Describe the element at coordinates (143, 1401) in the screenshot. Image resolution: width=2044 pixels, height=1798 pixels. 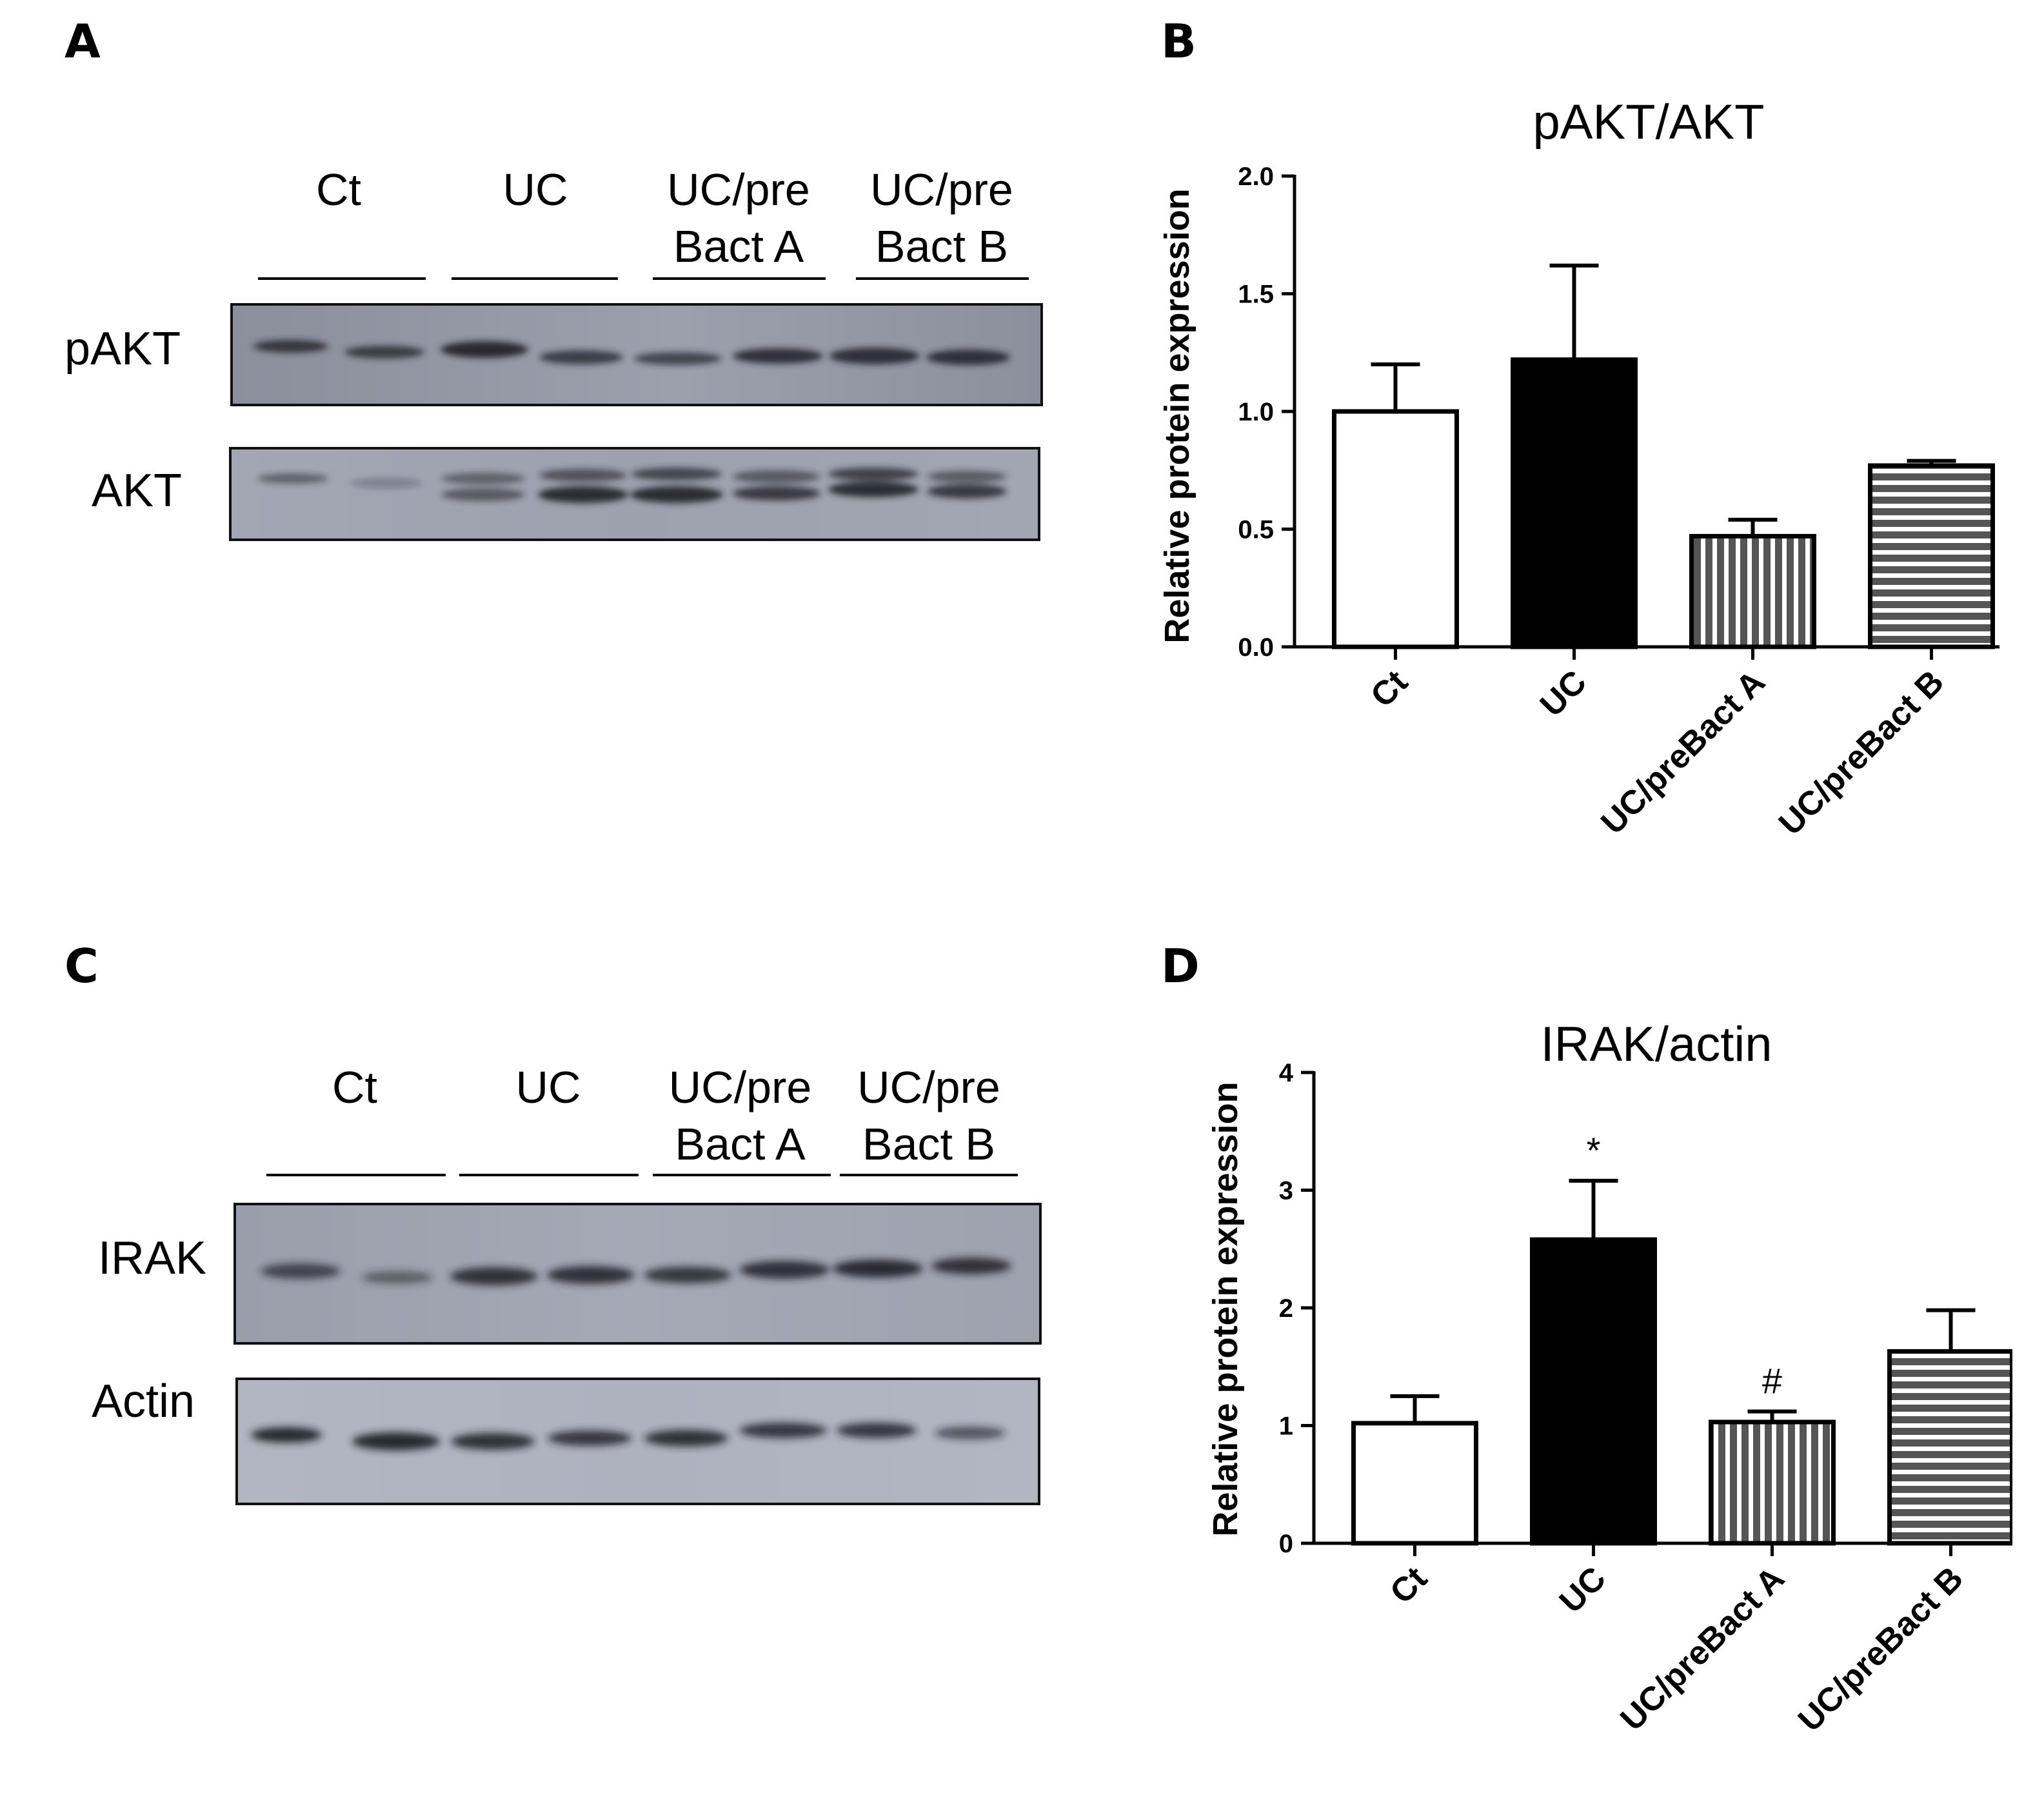
I see `blot-c-row-label-actin: Actin` at that location.